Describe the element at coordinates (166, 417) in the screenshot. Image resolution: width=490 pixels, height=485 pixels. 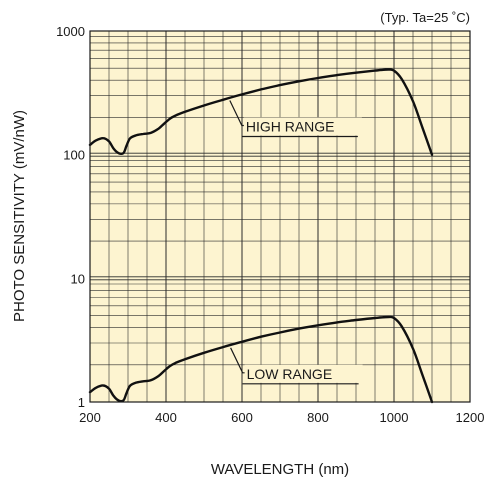
I see `x-tick-400: 400` at that location.